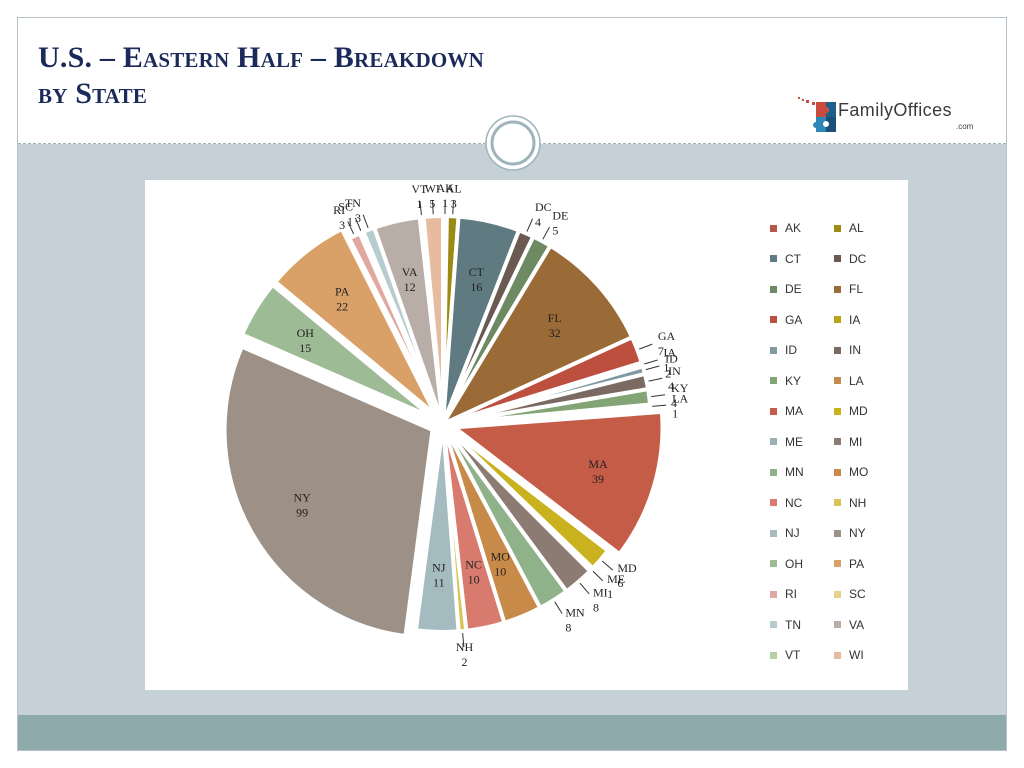  What do you see at coordinates (773, 655) in the screenshot?
I see `legend-swatch-vt` at bounding box center [773, 655].